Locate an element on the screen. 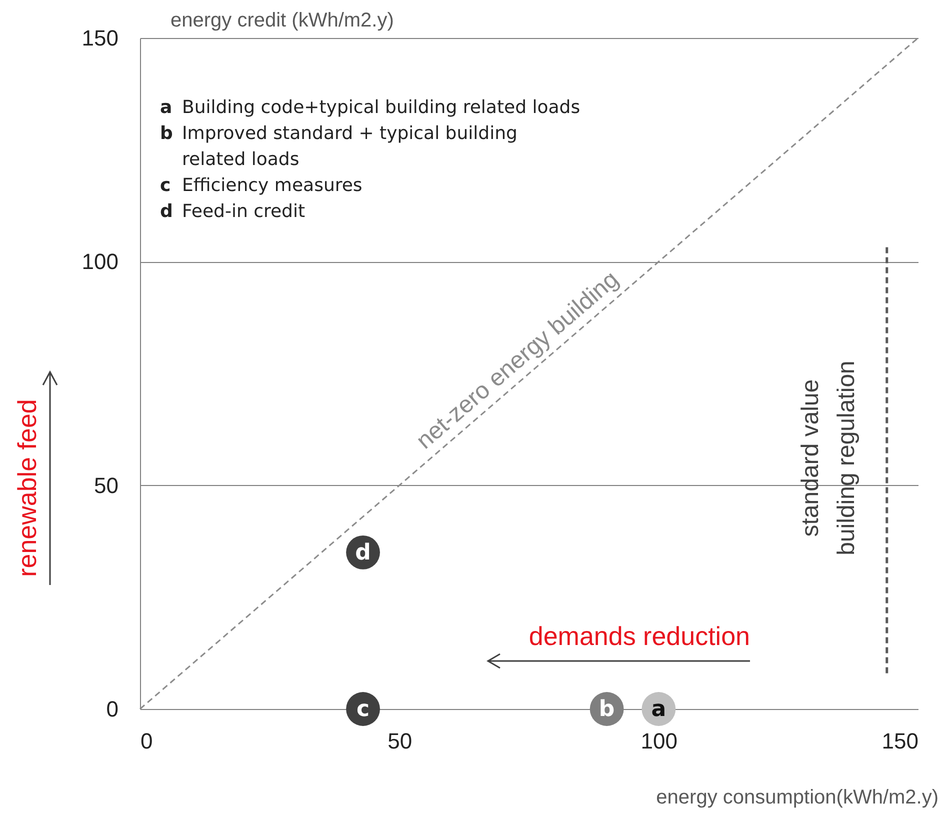  x-tick-label: 50 is located at coordinates (400, 741).